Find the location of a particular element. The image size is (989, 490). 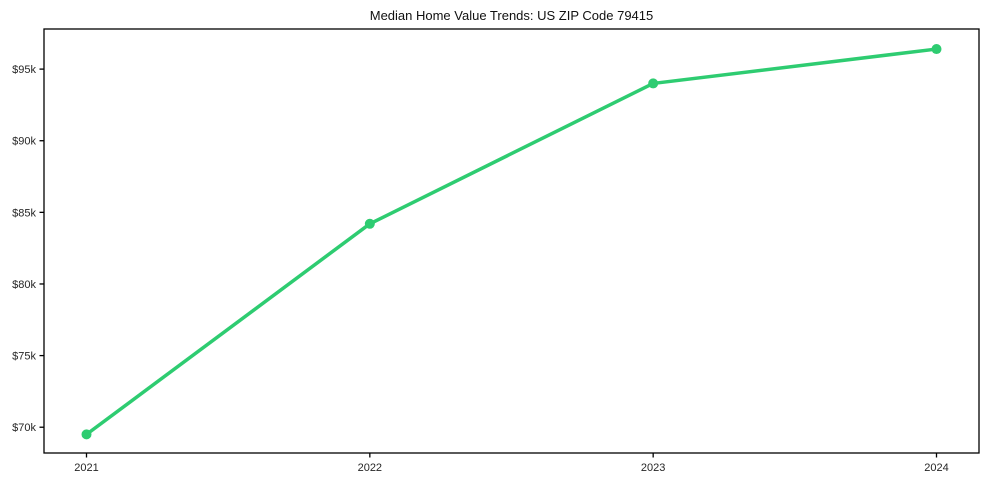

y-tick-label: $90k is located at coordinates (24, 142).